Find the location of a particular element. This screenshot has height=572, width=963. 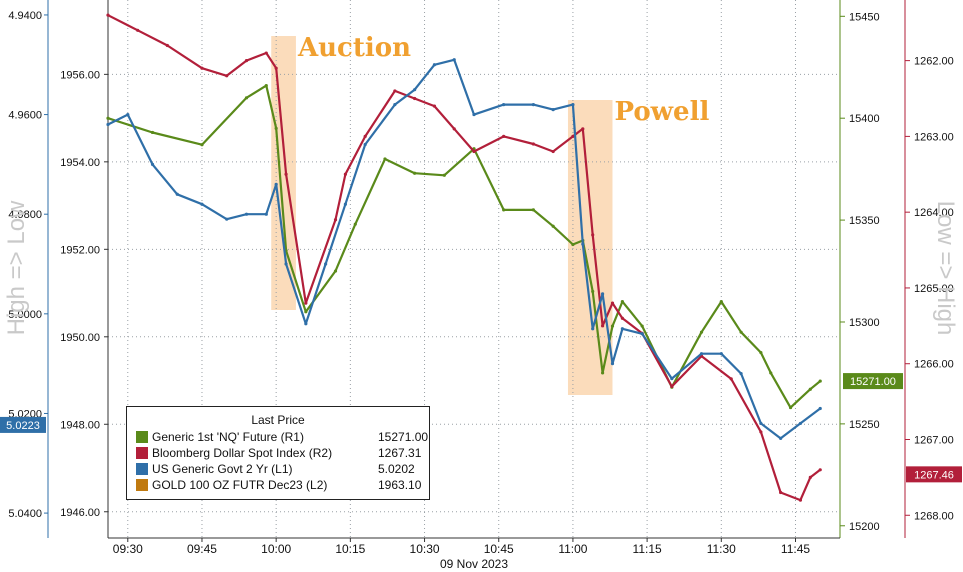

x-tick-label: 10:45 is located at coordinates (499, 549).